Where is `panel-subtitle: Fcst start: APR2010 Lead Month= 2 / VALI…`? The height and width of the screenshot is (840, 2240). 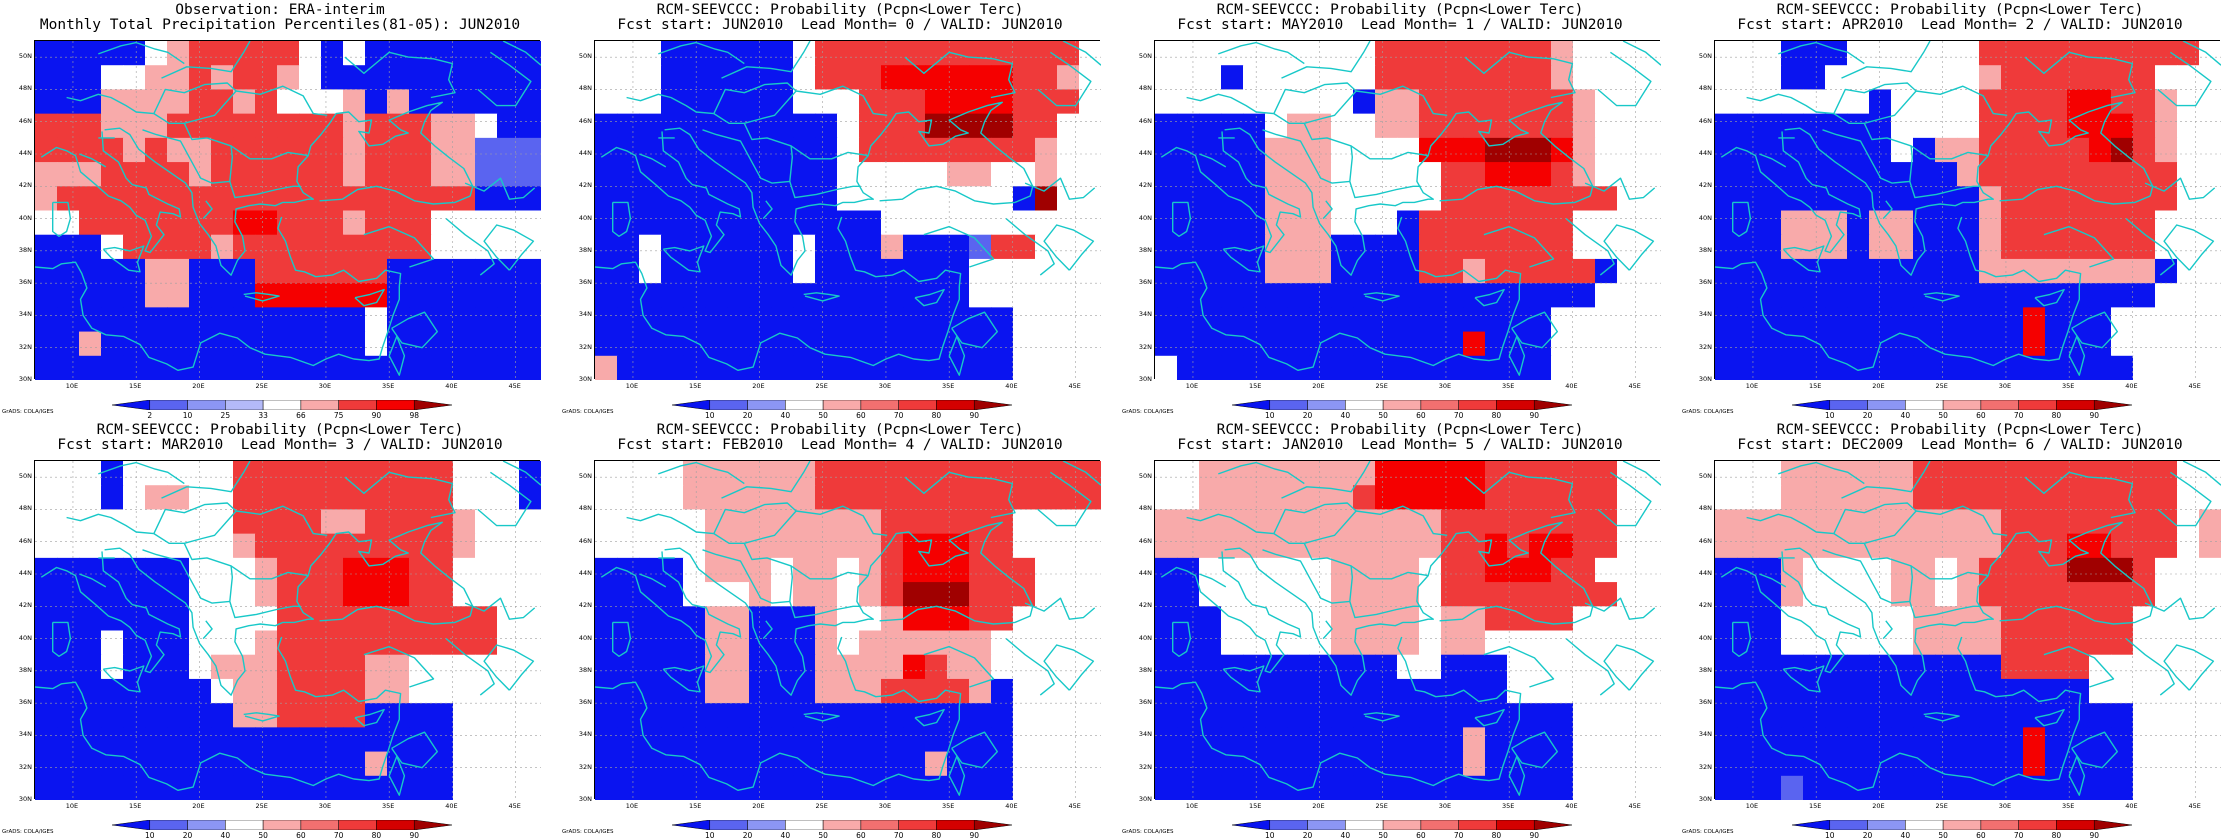
panel-subtitle: Fcst start: APR2010 Lead Month= 2 / VALI… is located at coordinates (1960, 25).